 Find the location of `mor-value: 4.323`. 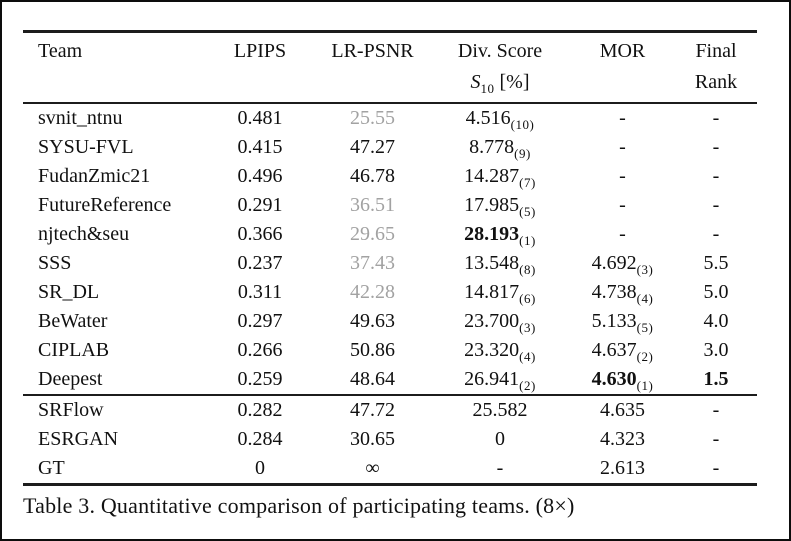

mor-value: 4.323 is located at coordinates (622, 439).